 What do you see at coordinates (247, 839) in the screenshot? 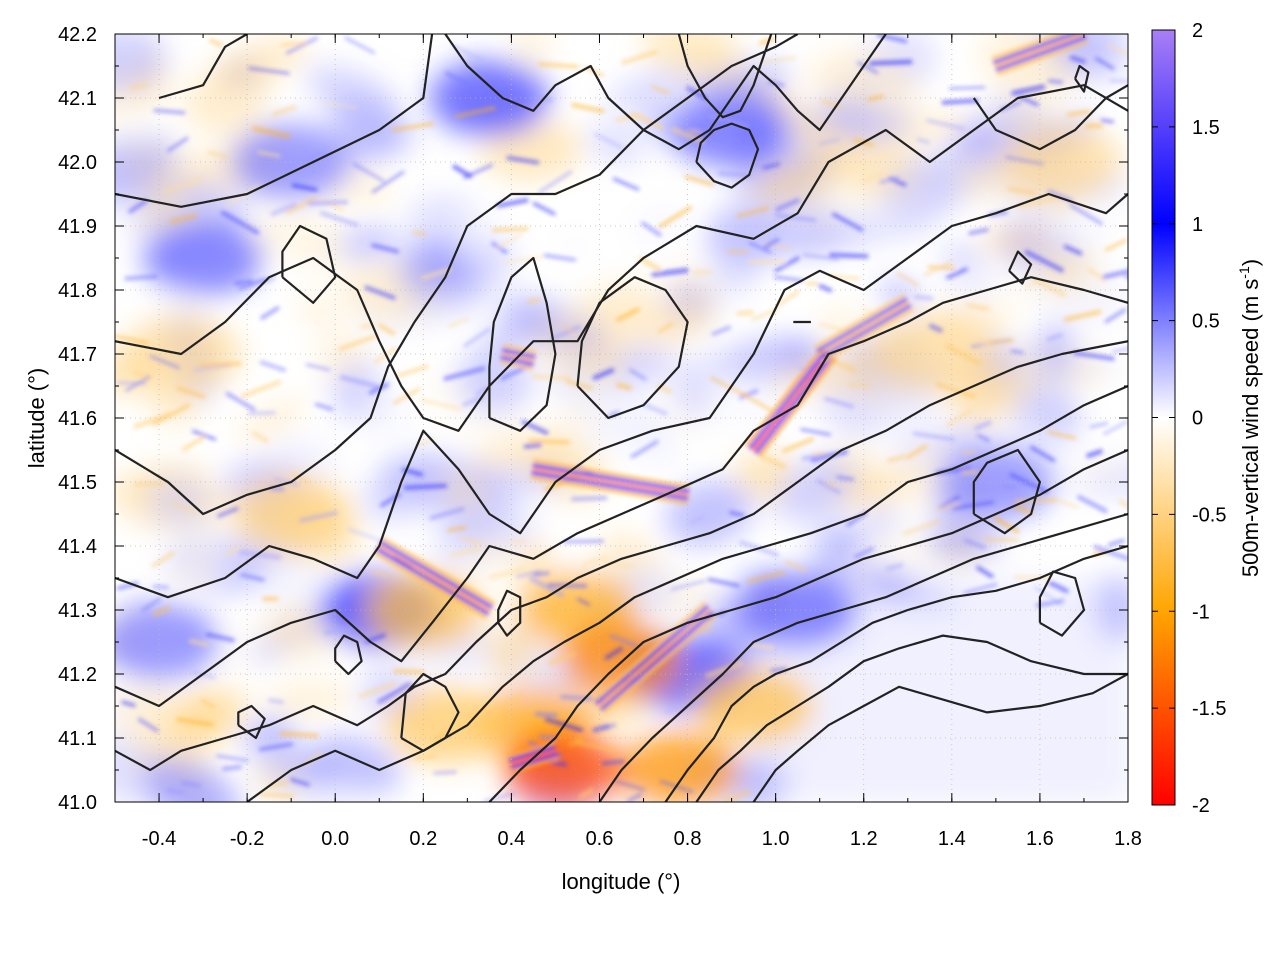
I see `x-tick-label: -0.2` at bounding box center [247, 839].